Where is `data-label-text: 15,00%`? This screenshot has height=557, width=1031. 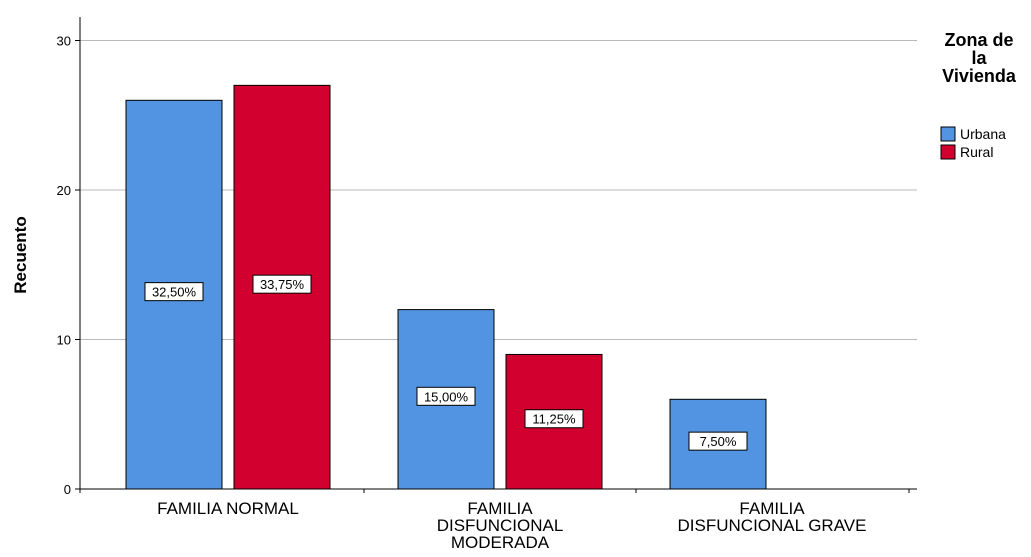
data-label-text: 15,00% is located at coordinates (446, 396).